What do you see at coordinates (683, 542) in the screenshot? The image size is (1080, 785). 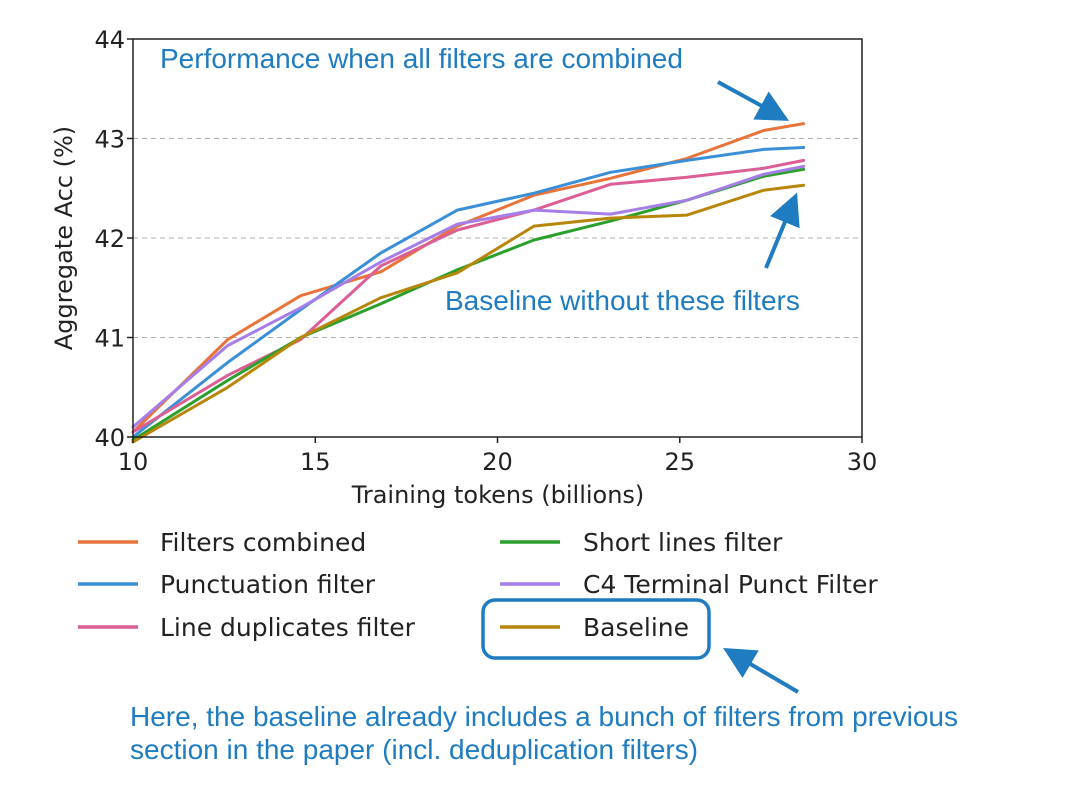 I see `legend-label-short-lines-filter: Short lines filter` at bounding box center [683, 542].